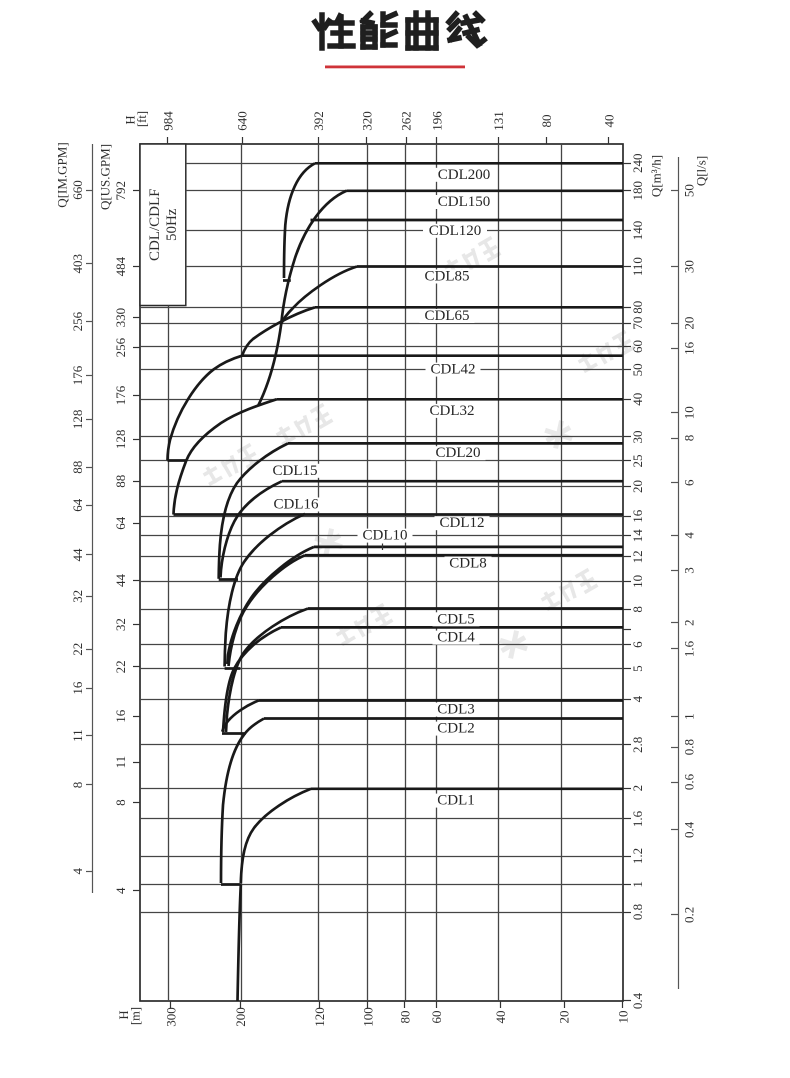 The height and width of the screenshot is (1078, 790). What do you see at coordinates (637, 231) in the screenshot?
I see `svg-text: 140` at bounding box center [637, 231].